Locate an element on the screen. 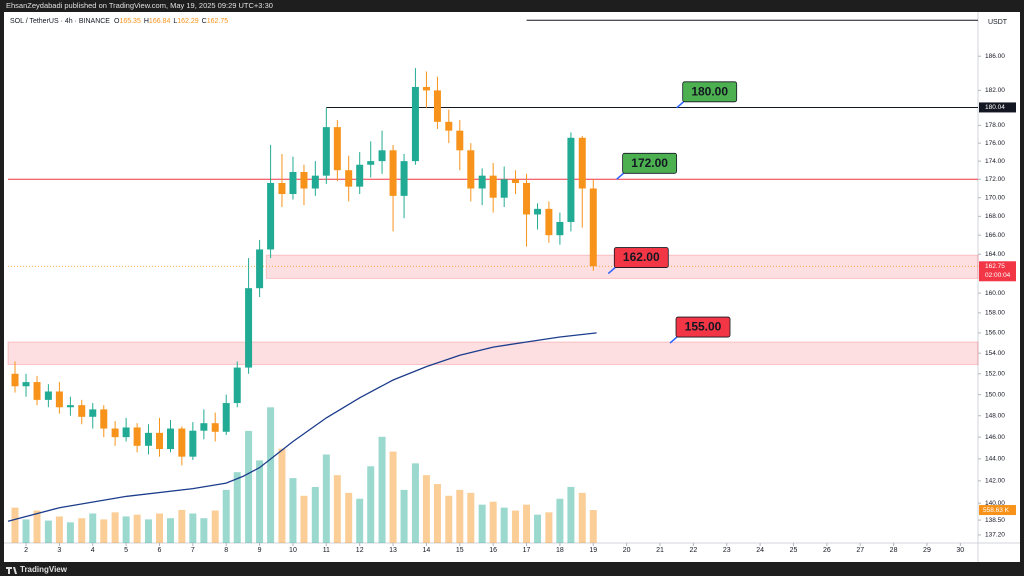 Image resolution: width=1024 pixels, height=576 pixels. ohlc-key: O is located at coordinates (117, 21).